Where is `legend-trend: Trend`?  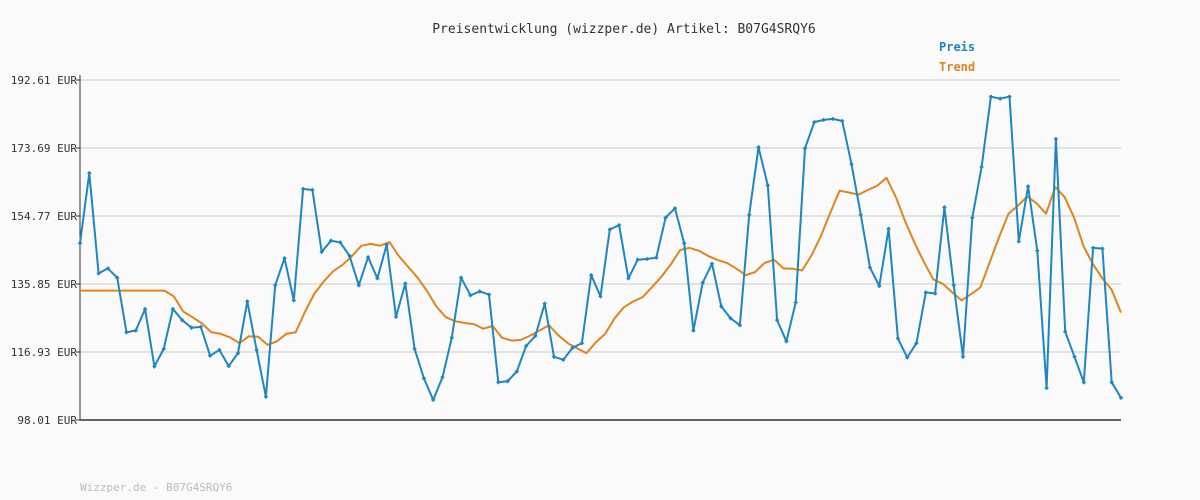 legend-trend: Trend is located at coordinates (957, 67).